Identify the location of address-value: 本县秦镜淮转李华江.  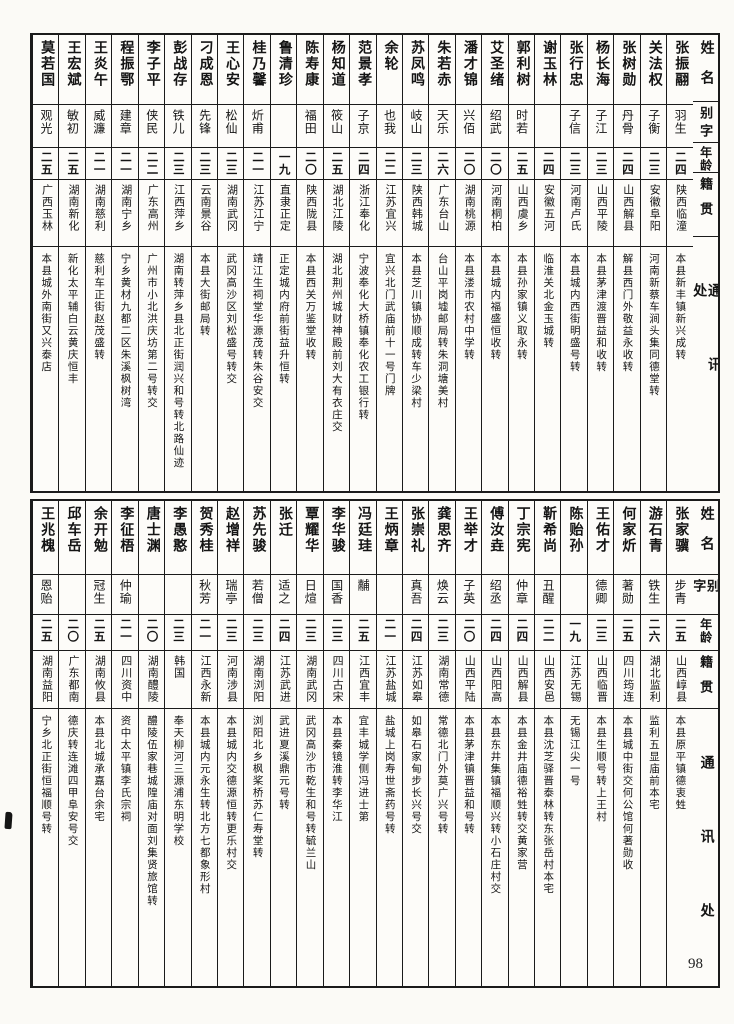
(336, 769).